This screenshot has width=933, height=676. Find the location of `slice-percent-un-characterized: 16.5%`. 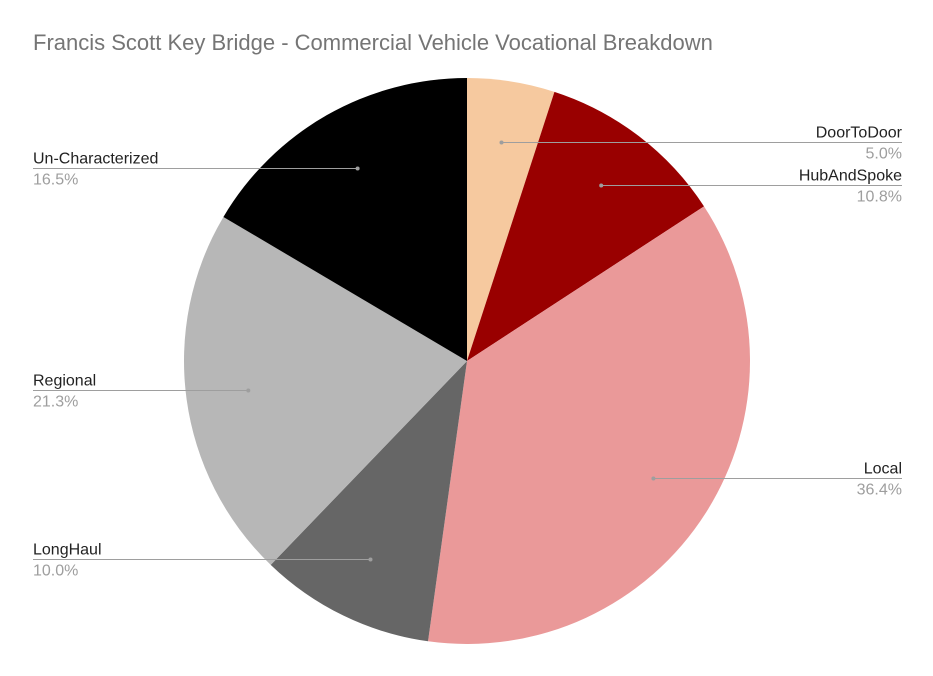

slice-percent-un-characterized: 16.5% is located at coordinates (55, 180).